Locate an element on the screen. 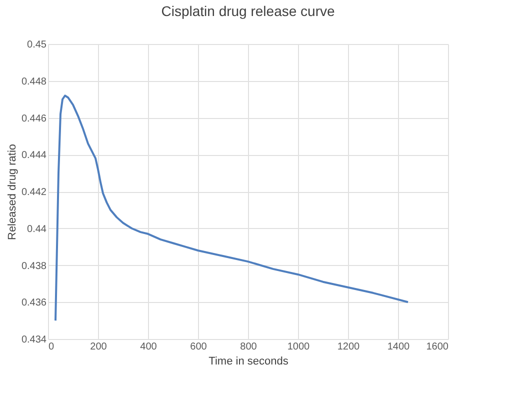 The height and width of the screenshot is (418, 505). x-tick-label: 1200 is located at coordinates (348, 347).